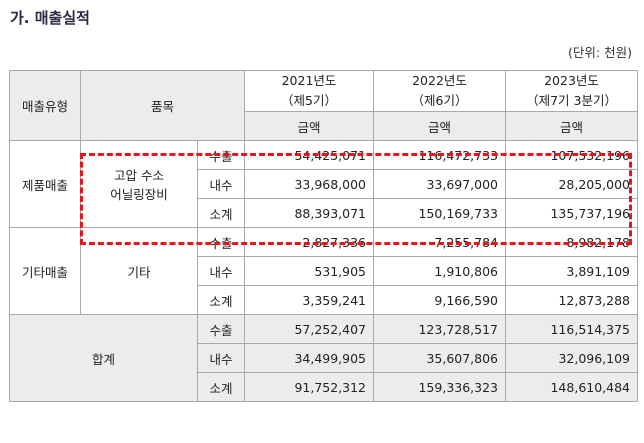 The width and height of the screenshot is (644, 443). I want to click on value-cell: 9,166,590, so click(440, 300).